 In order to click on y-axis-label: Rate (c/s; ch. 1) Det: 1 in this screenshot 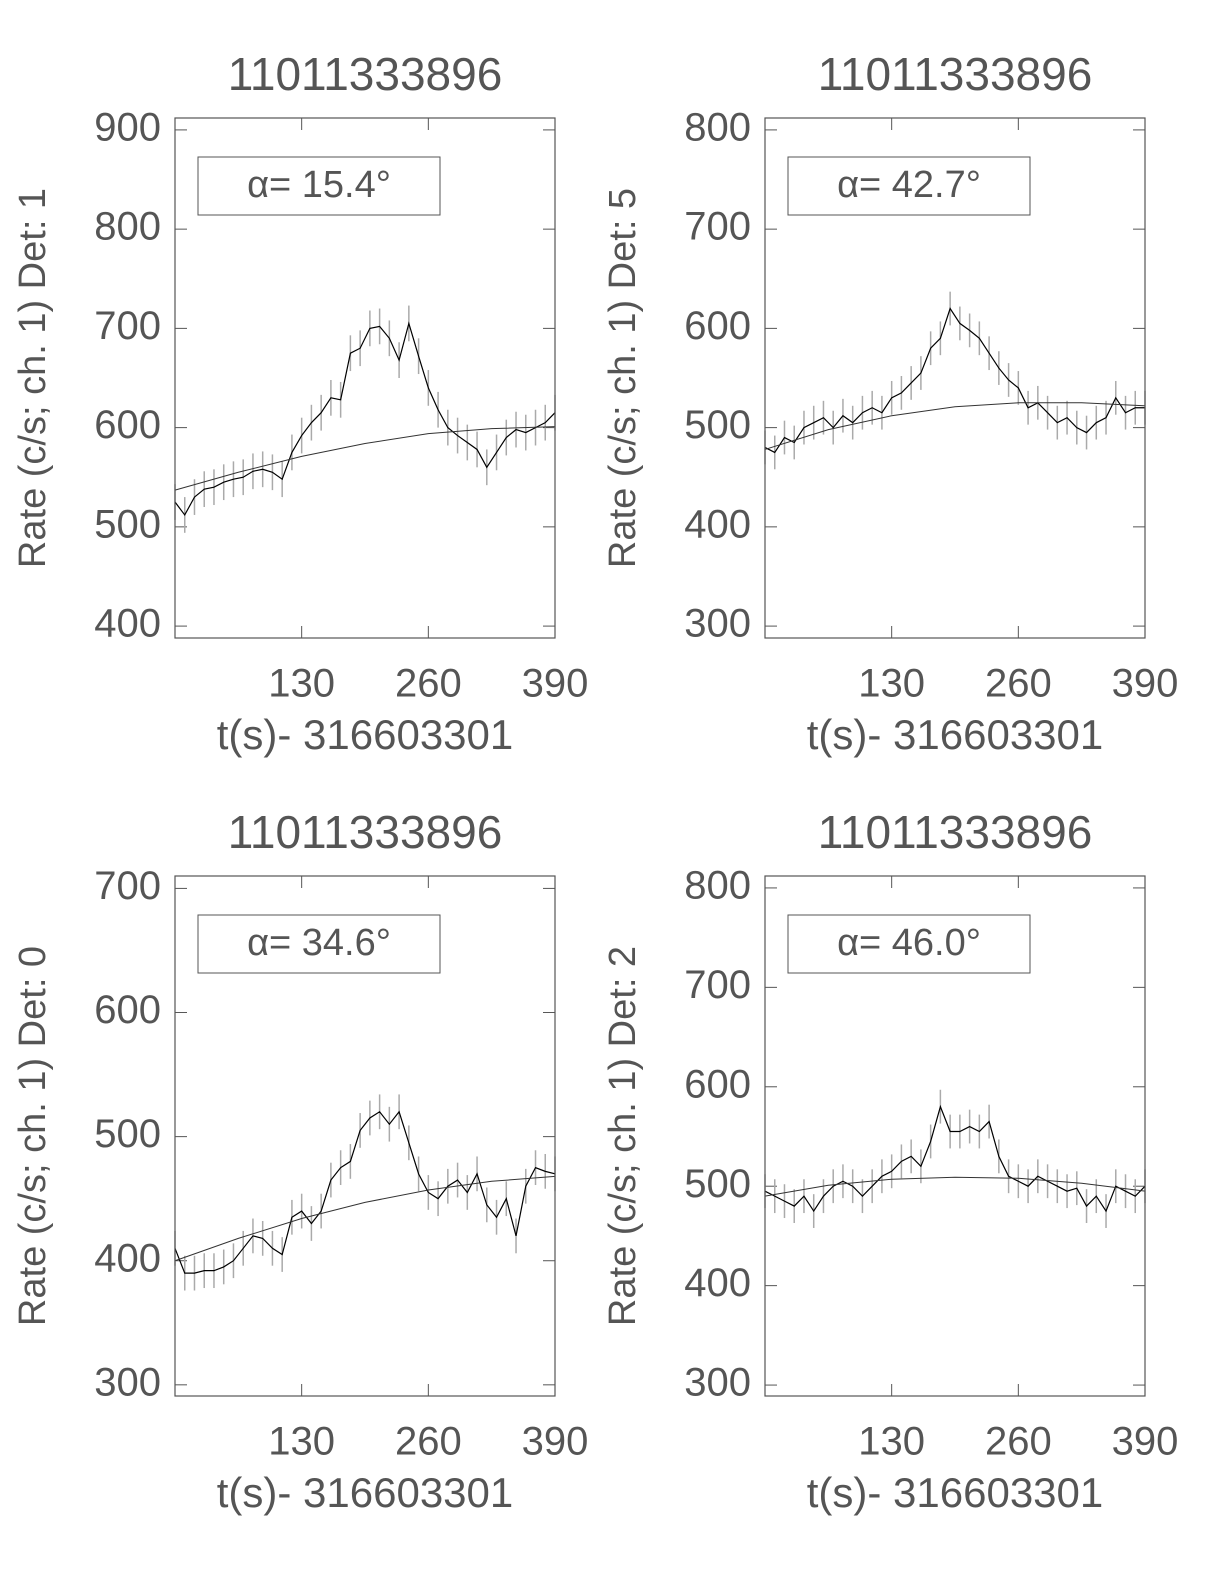, I will do `click(33, 378)`.